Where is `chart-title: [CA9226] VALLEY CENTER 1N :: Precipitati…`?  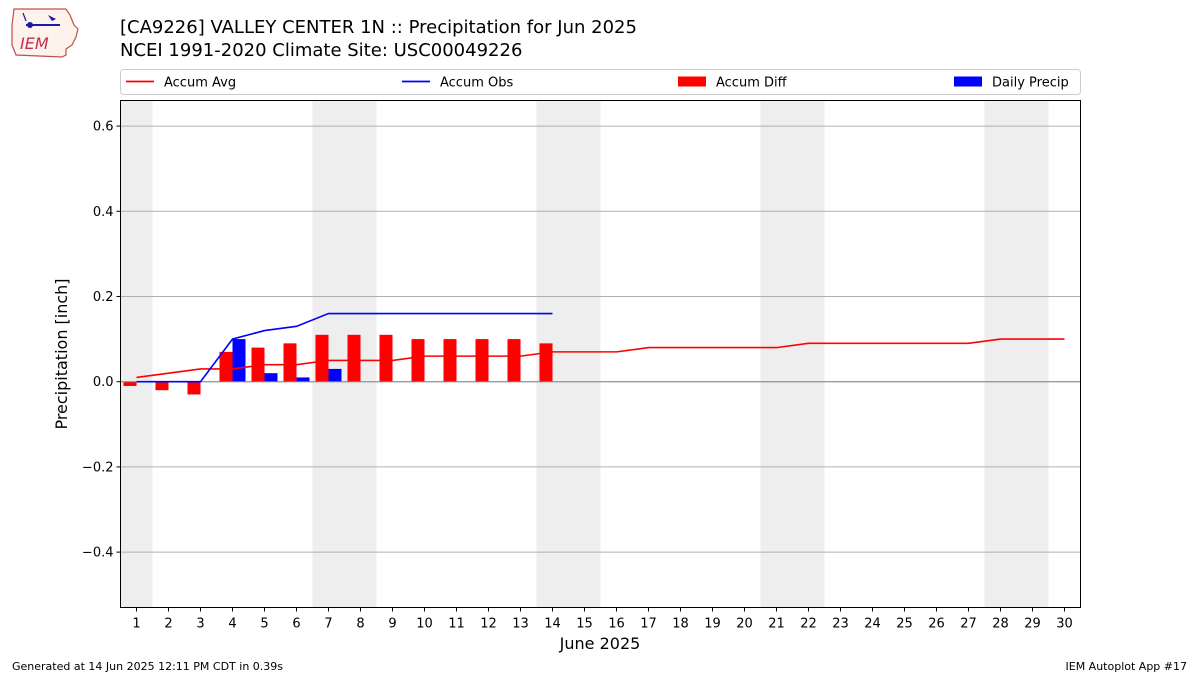 chart-title: [CA9226] VALLEY CENTER 1N :: Precipitati… is located at coordinates (378, 27).